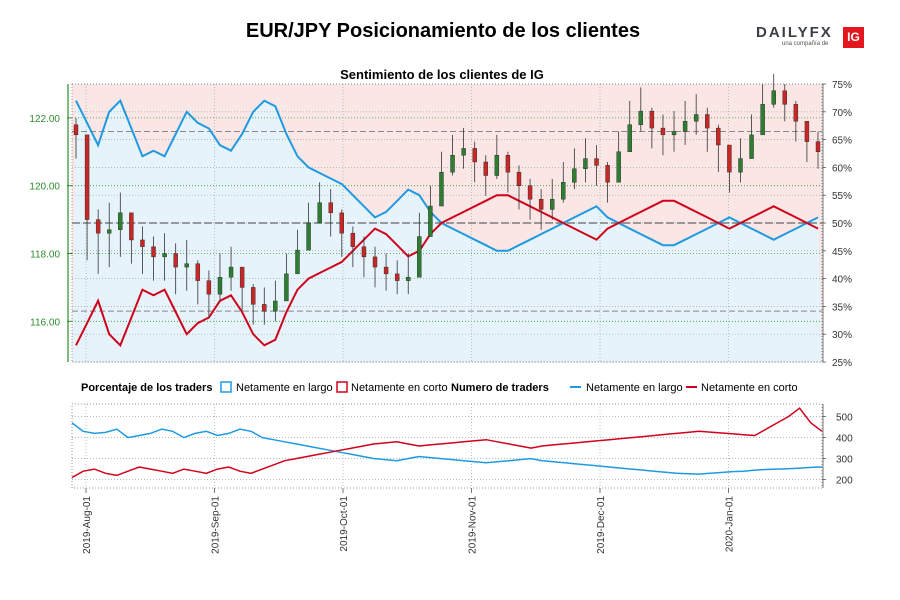 The height and width of the screenshot is (600, 900). Describe the element at coordinates (842, 224) in the screenshot. I see `pct-tick-label: 50%` at that location.